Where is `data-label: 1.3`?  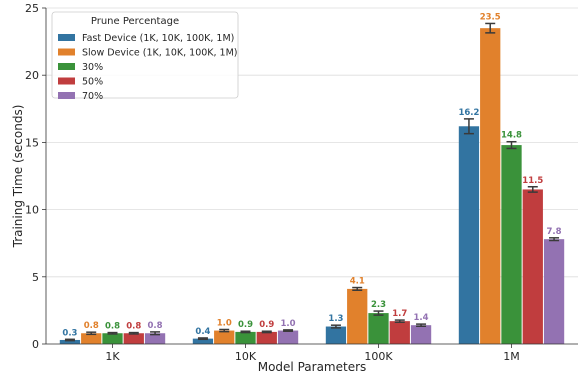 data-label: 1.3 is located at coordinates (335, 319).